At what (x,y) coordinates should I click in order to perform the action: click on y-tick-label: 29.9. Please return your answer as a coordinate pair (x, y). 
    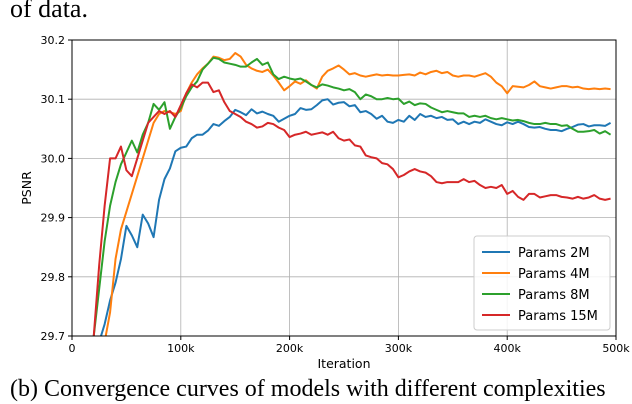
    Looking at the image, I should click on (53, 218).